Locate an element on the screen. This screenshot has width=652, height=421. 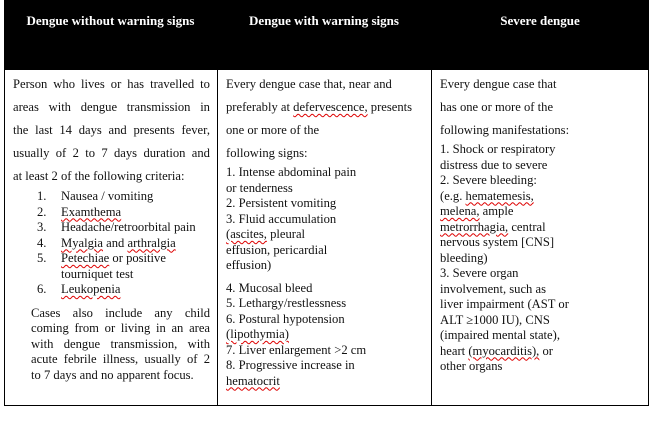
misspelled-word: (ascites, is located at coordinates (246, 234).